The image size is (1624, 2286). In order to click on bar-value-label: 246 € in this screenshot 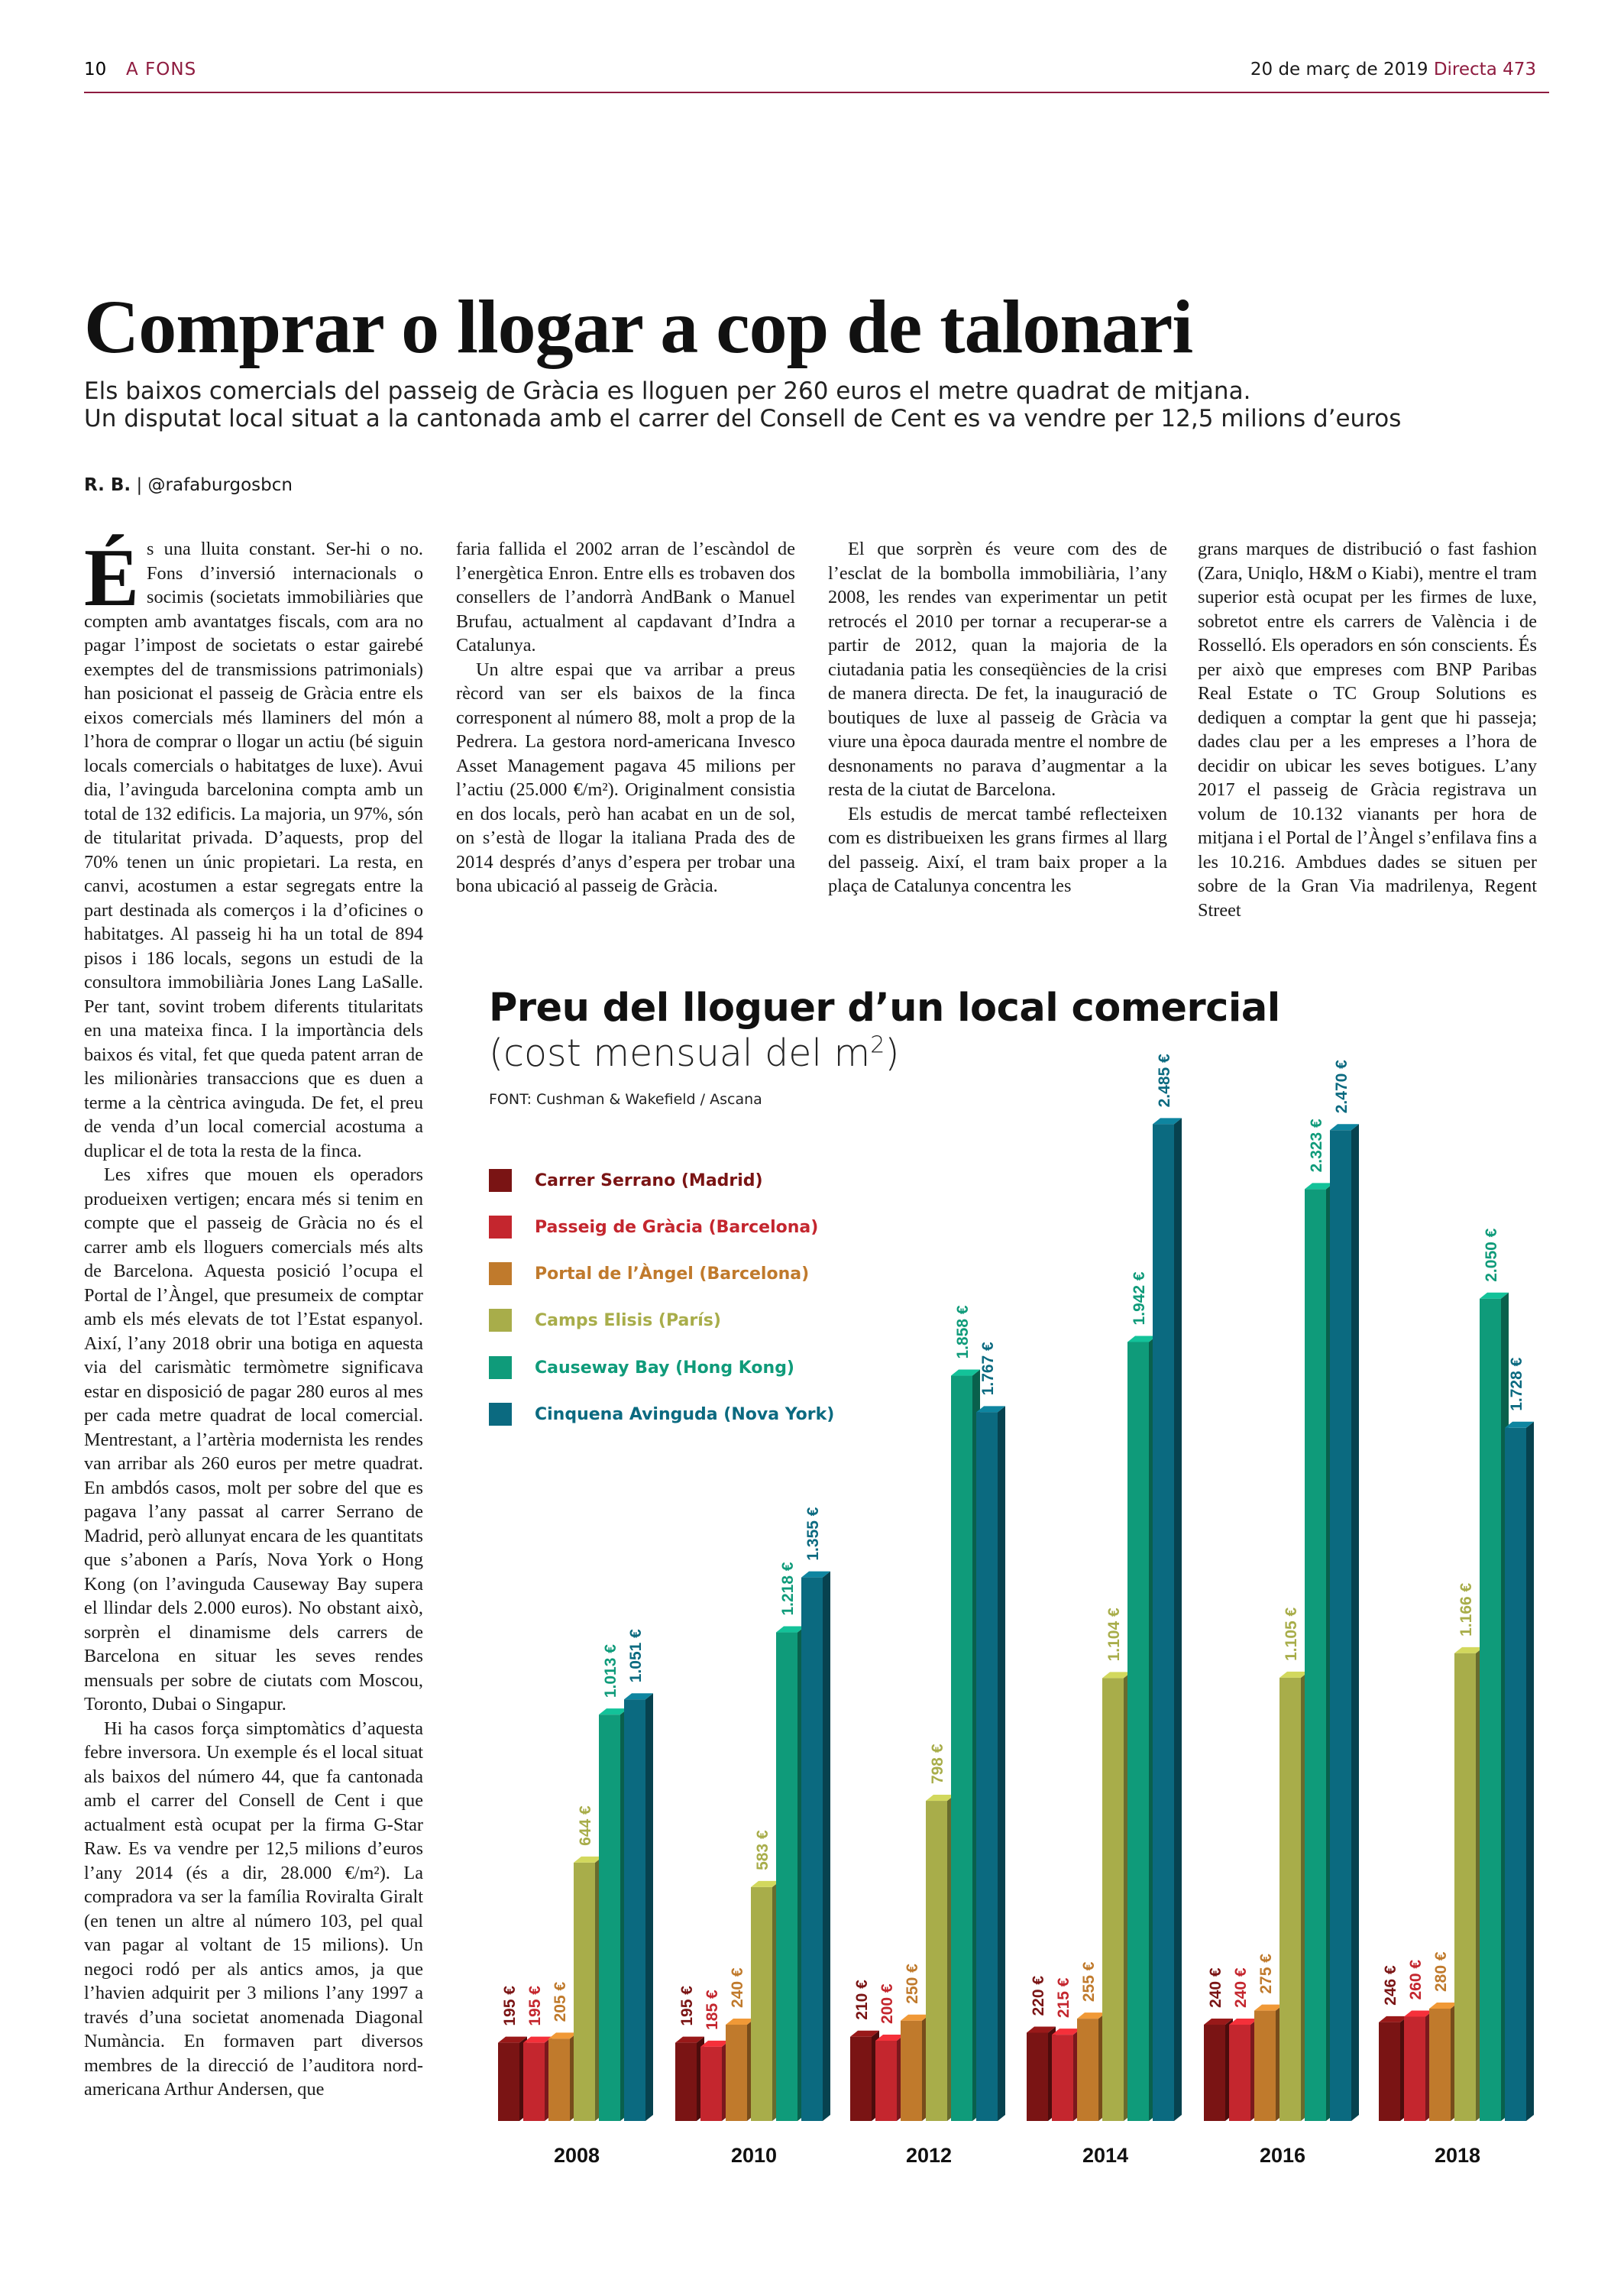, I will do `click(1390, 1985)`.